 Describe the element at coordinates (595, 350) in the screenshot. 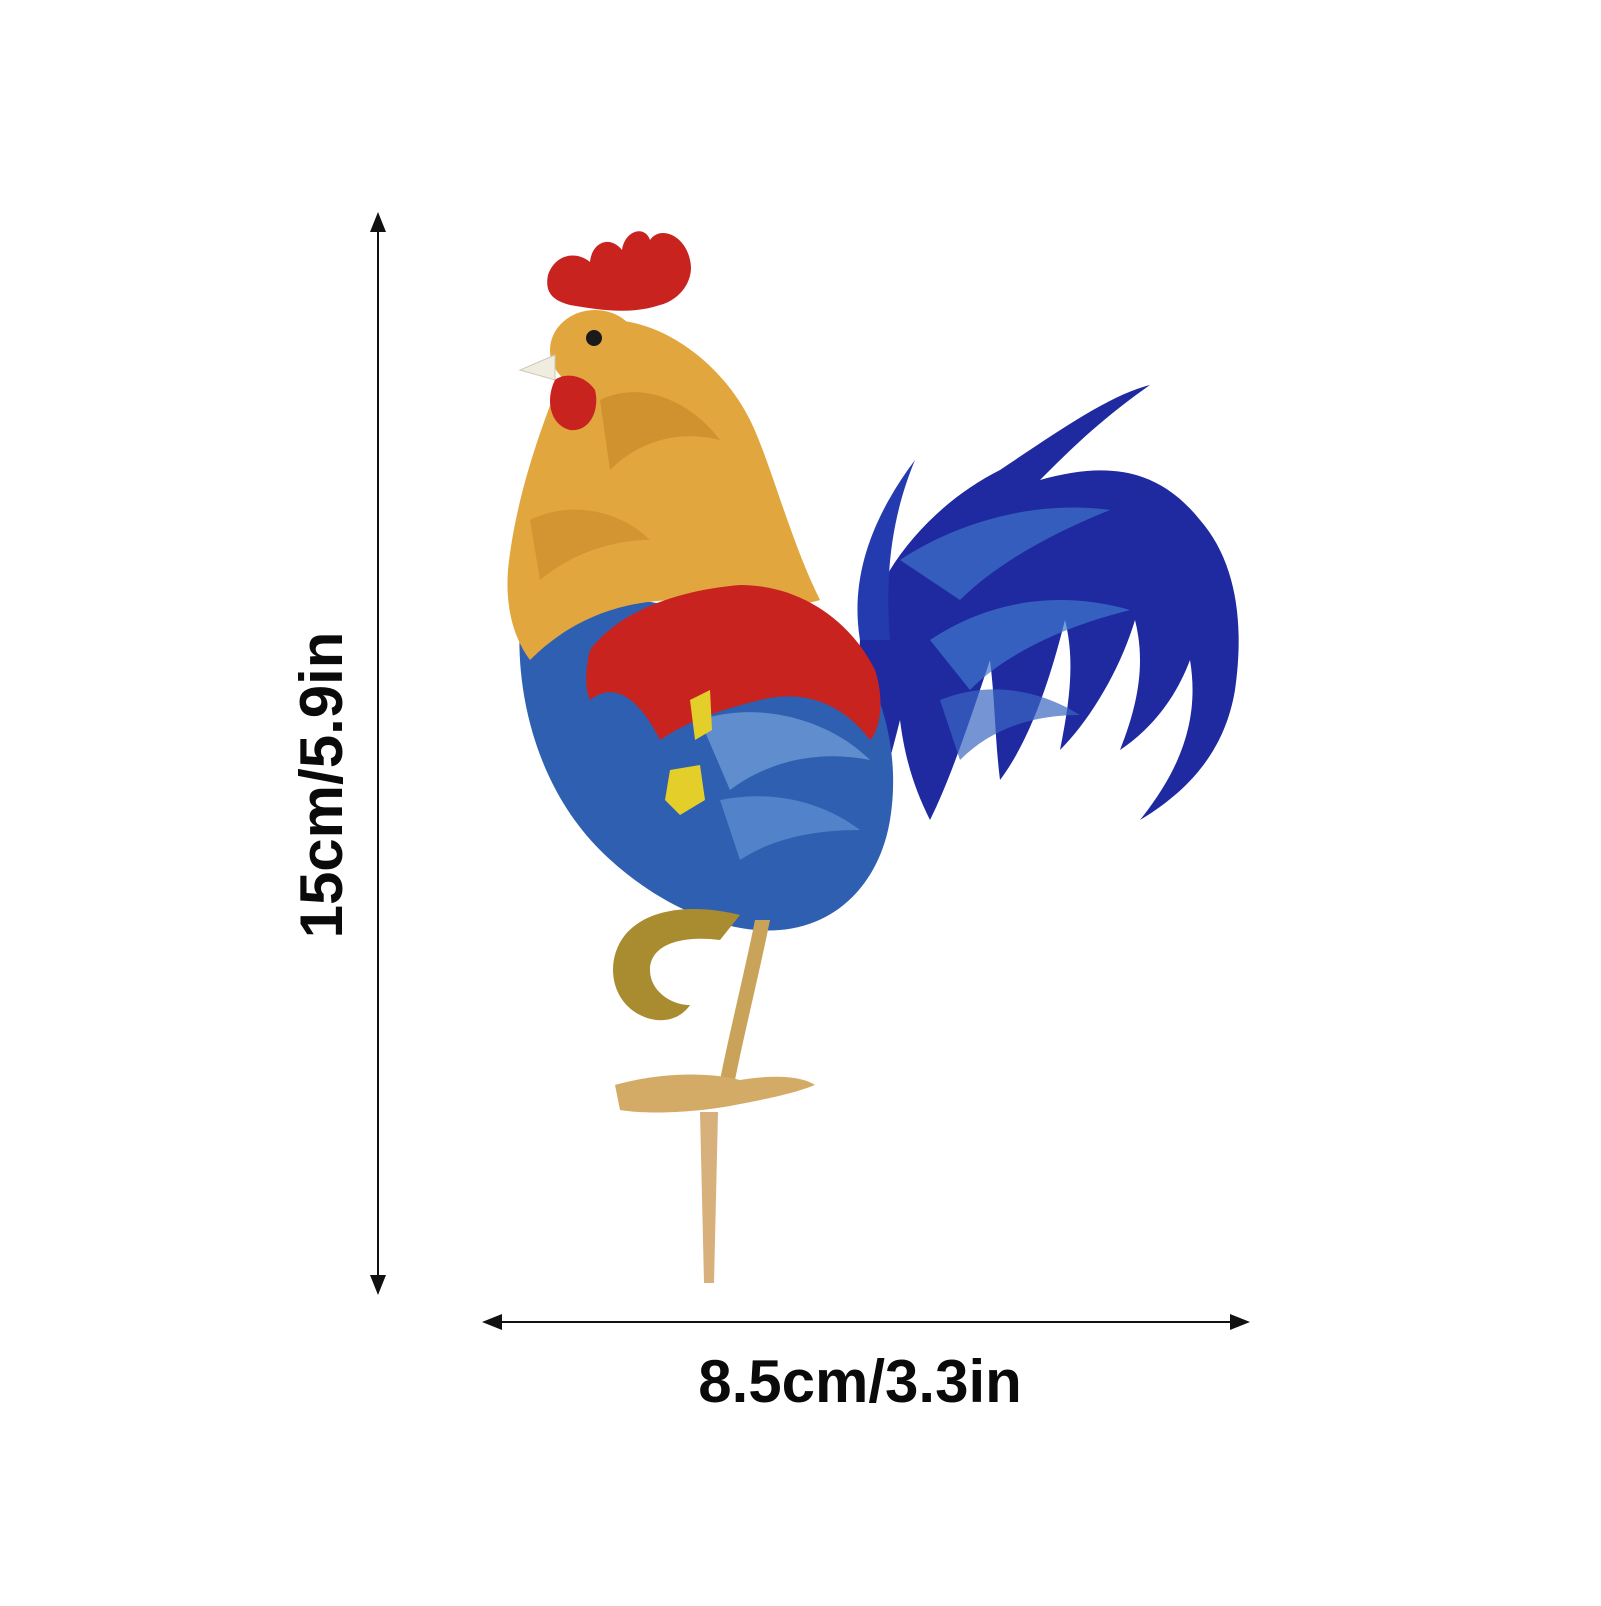

I see `head` at that location.